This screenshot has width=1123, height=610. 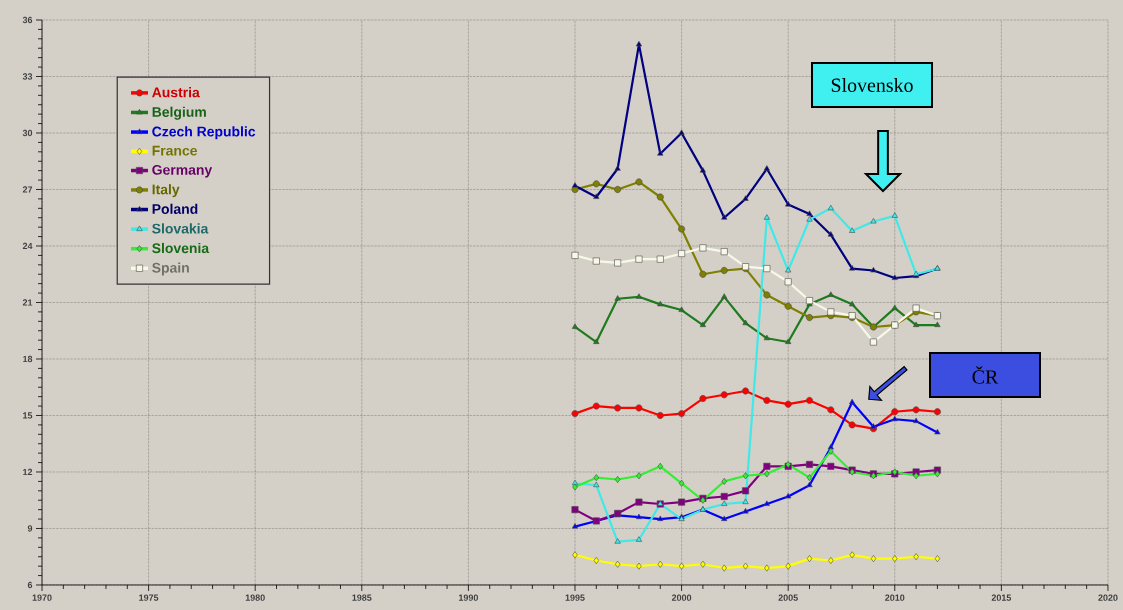 I want to click on legend-label: Italy, so click(x=166, y=191).